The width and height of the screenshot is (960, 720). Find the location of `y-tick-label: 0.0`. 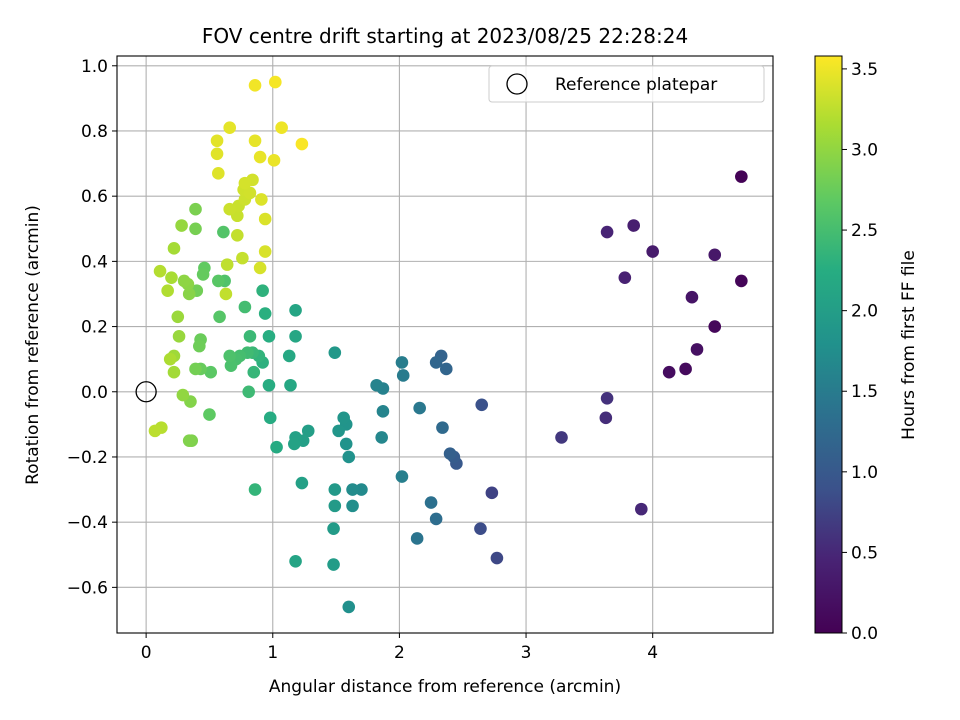

y-tick-label: 0.0 is located at coordinates (94, 393).